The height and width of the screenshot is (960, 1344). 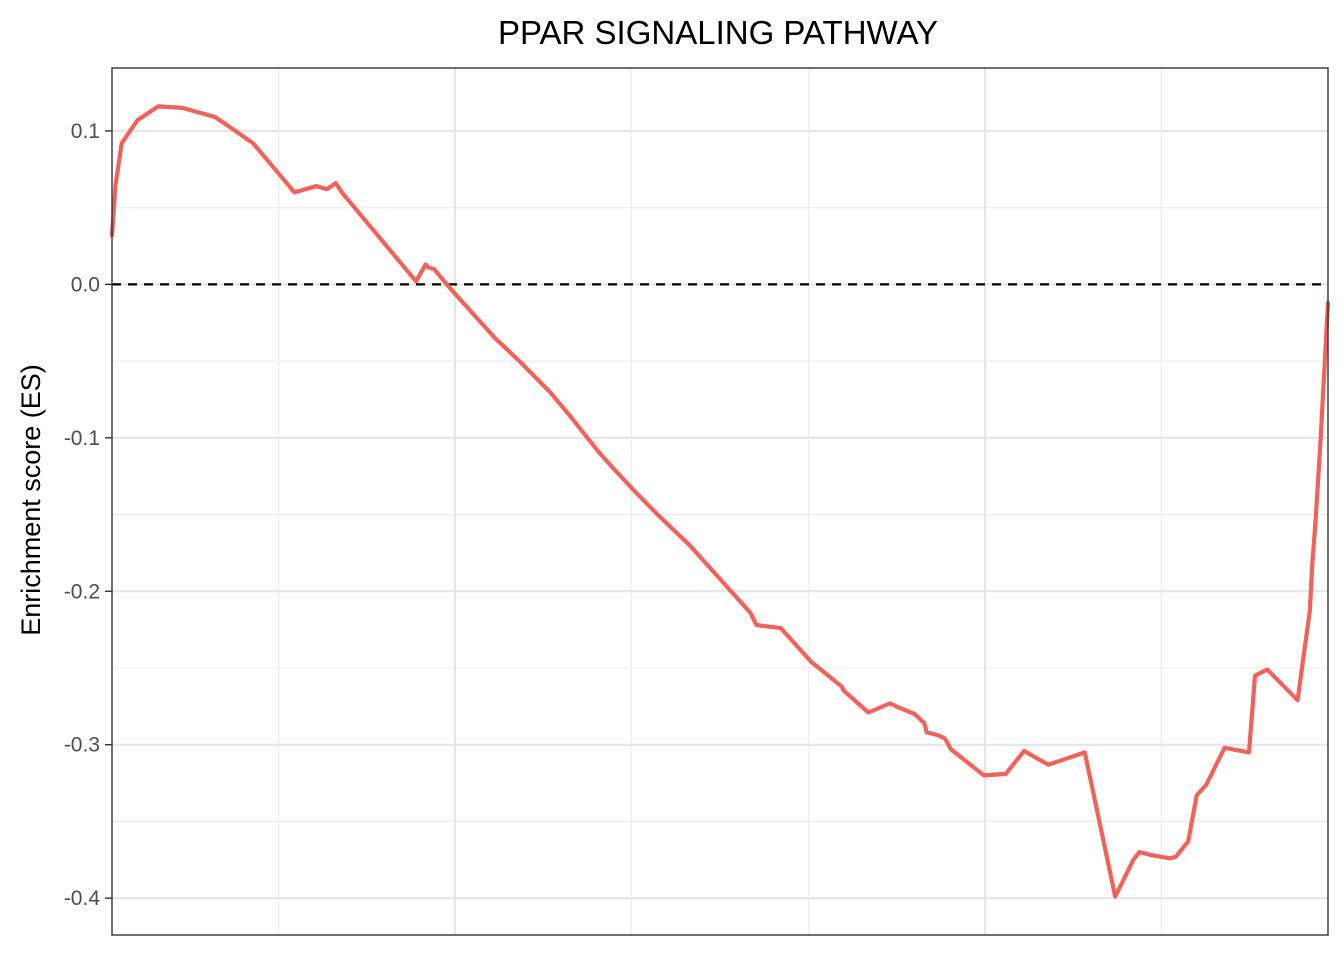 I want to click on y-tick-label: -0.2, so click(x=82, y=591).